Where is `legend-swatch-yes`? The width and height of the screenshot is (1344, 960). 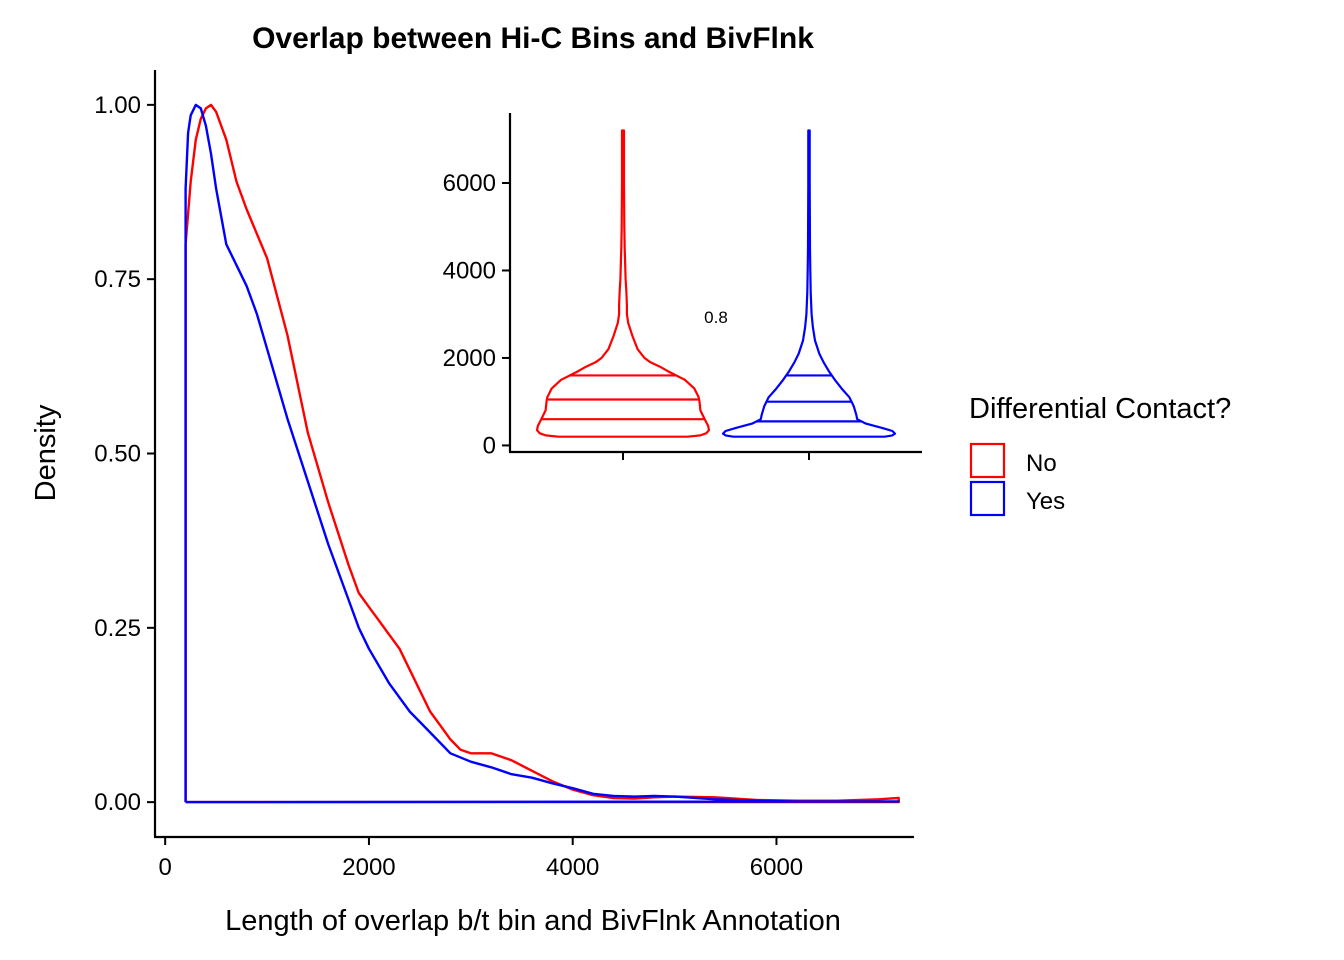 legend-swatch-yes is located at coordinates (987, 498).